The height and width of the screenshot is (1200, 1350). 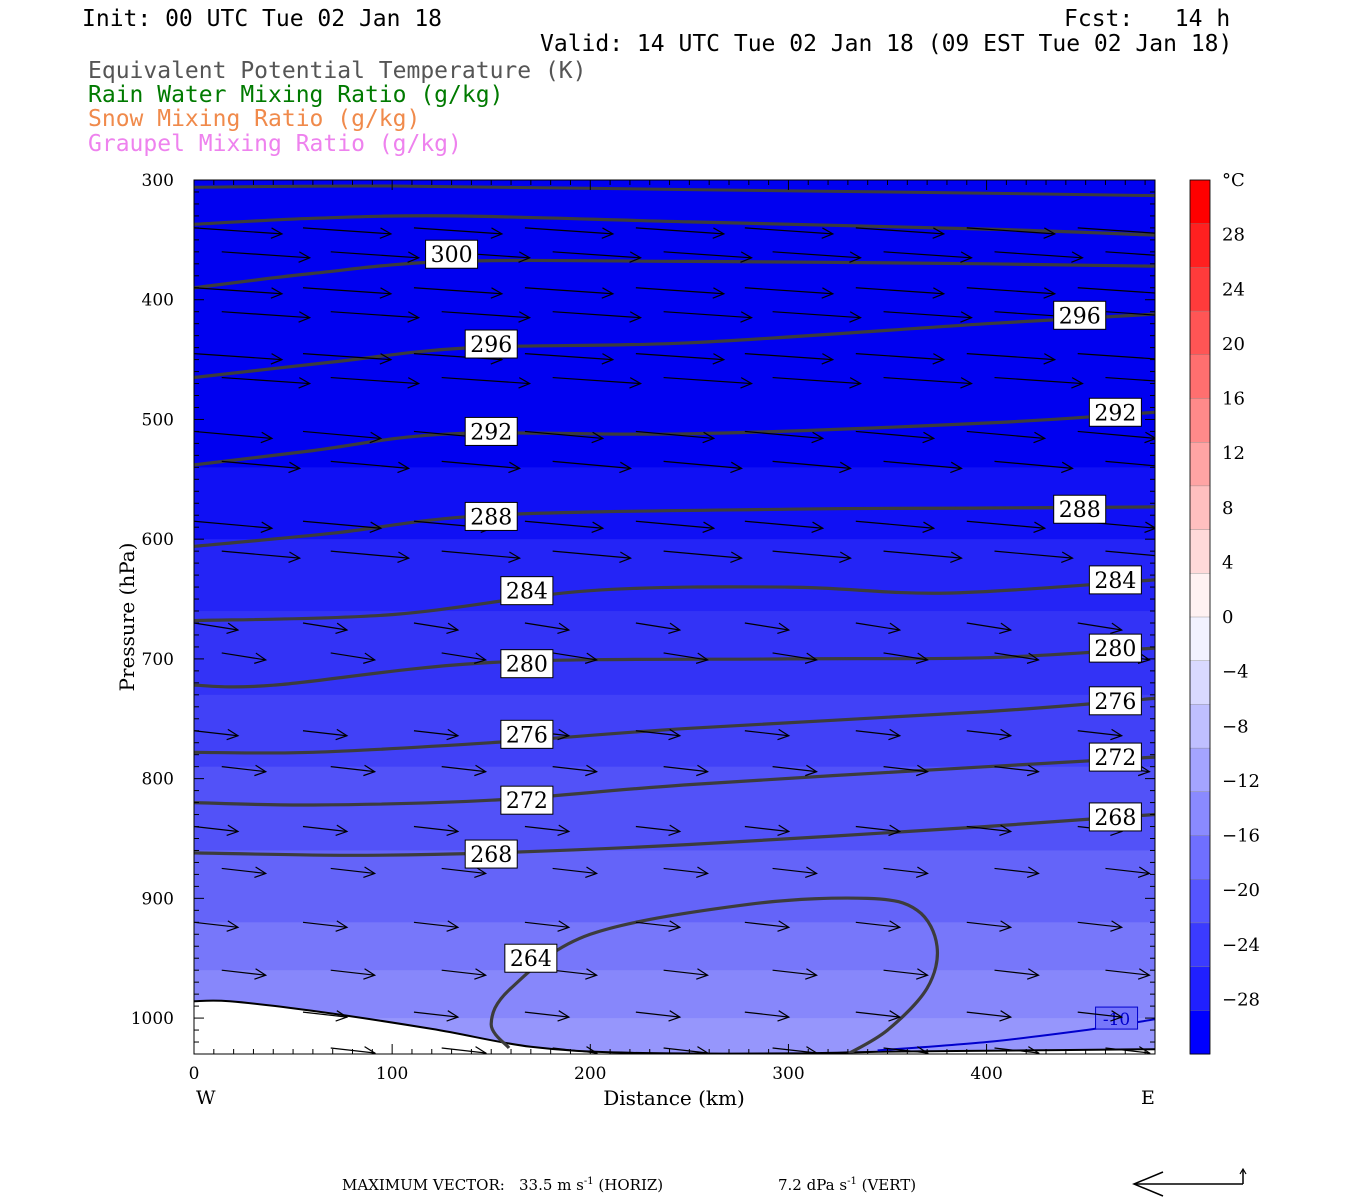 What do you see at coordinates (590, 1074) in the screenshot?
I see `x-tick-label: 200` at bounding box center [590, 1074].